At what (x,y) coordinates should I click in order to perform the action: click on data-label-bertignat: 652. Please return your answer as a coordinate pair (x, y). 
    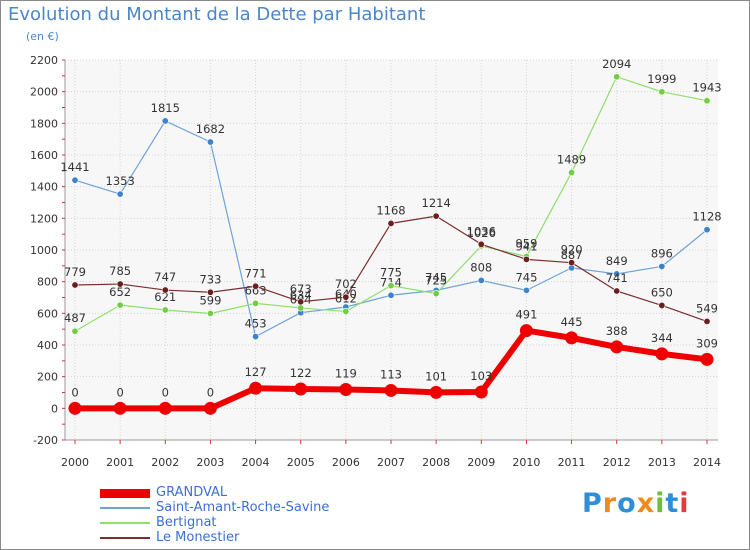
    Looking at the image, I should click on (120, 292).